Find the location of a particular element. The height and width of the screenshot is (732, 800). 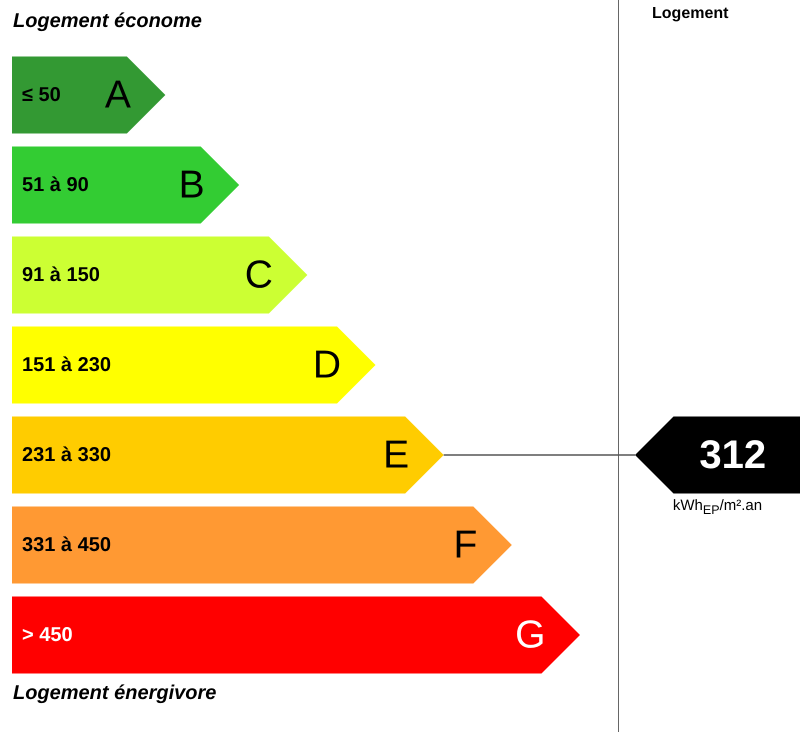

text: Logement énergivore is located at coordinates (114, 693).